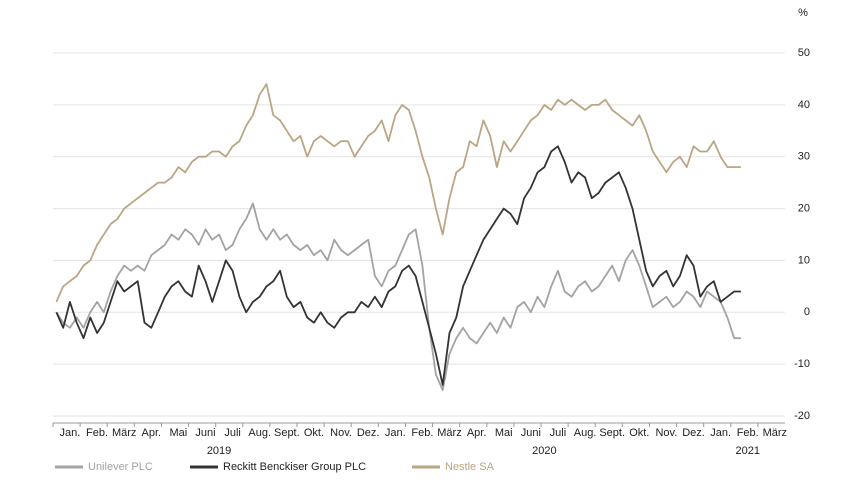 This screenshot has width=868, height=488. I want to click on y-tick-label: 40, so click(804, 105).